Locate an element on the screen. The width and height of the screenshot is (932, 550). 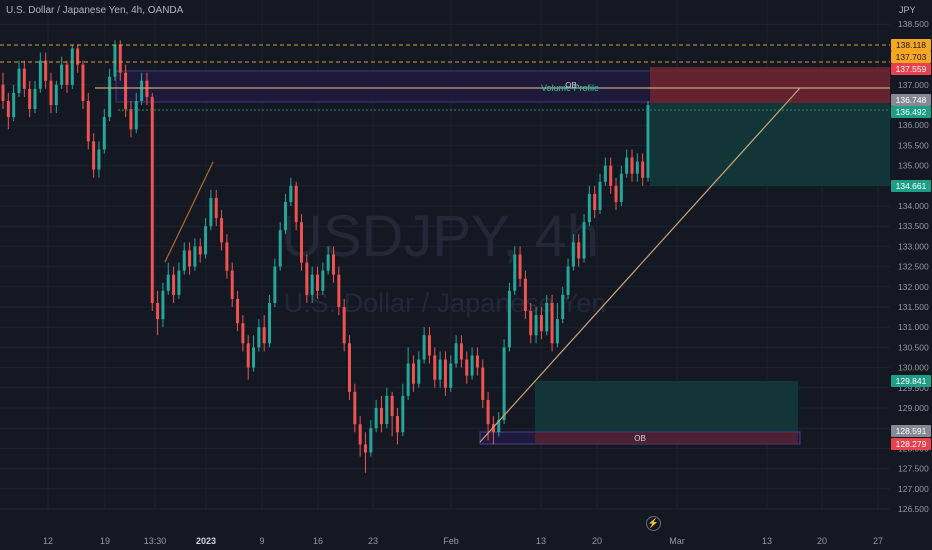
price-tick-label: 137.000 is located at coordinates (913, 85).